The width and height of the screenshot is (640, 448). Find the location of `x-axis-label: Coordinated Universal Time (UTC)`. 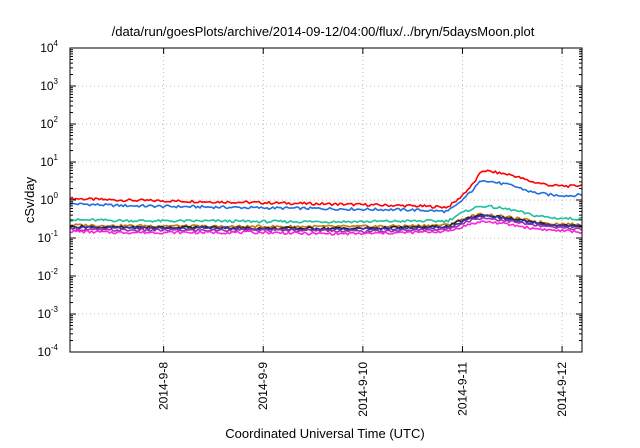

x-axis-label: Coordinated Universal Time (UTC) is located at coordinates (324, 433).